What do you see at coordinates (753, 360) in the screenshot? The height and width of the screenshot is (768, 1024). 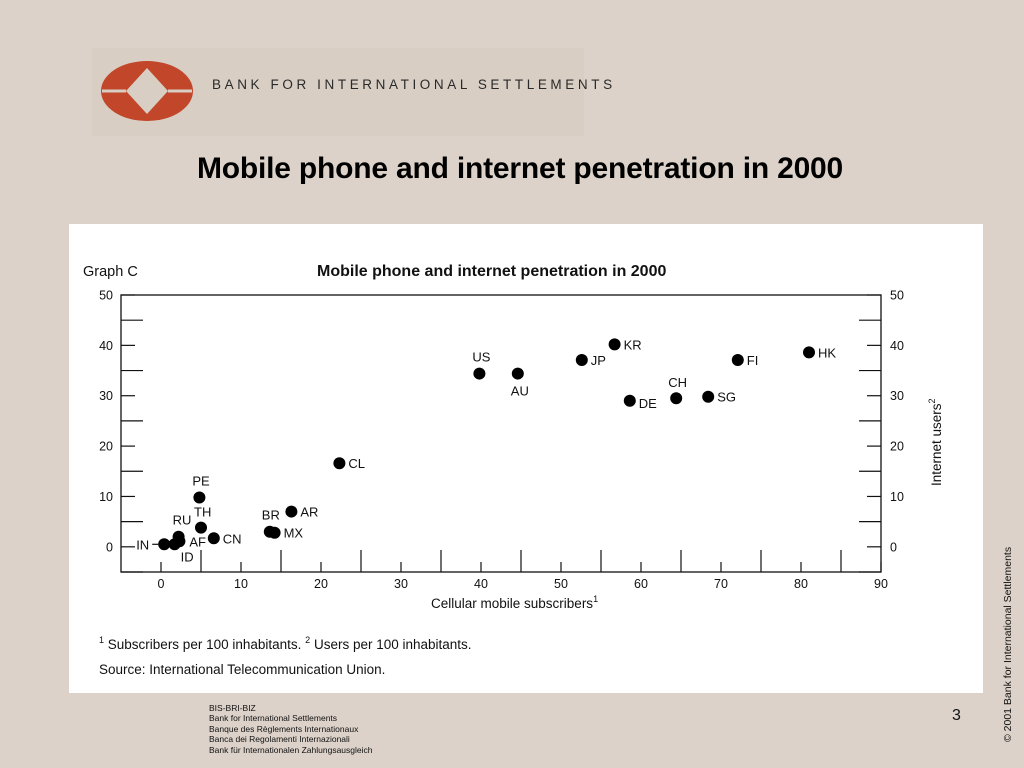 I see `point-label: FI` at bounding box center [753, 360].